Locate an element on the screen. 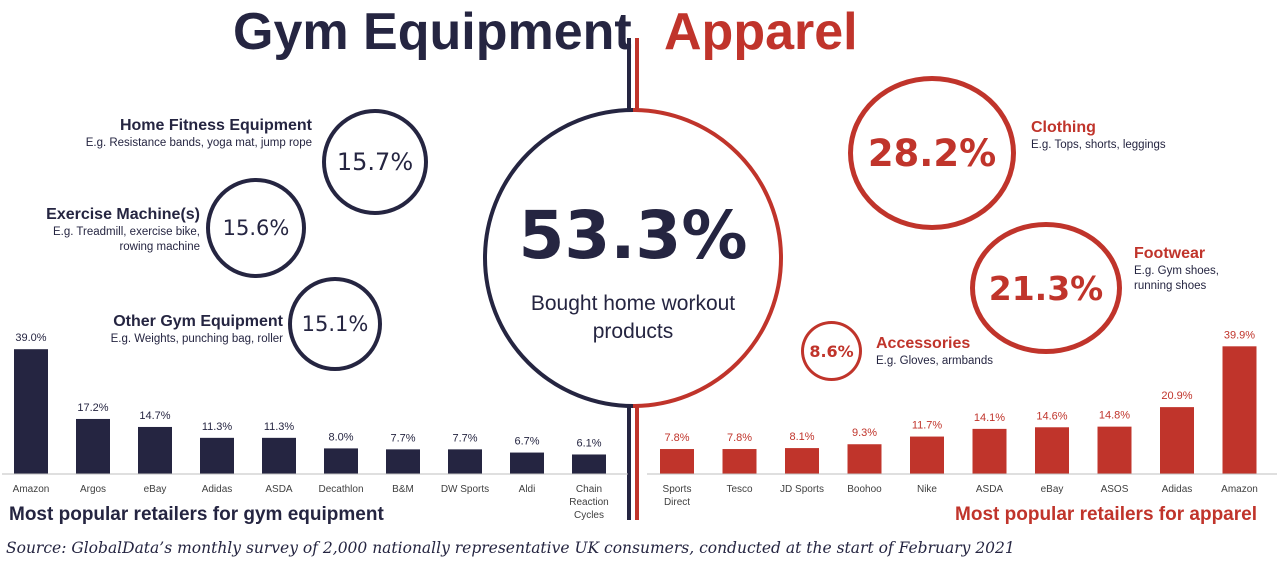 This screenshot has width=1279, height=566. center-circle-right-arc is located at coordinates (707, 258).